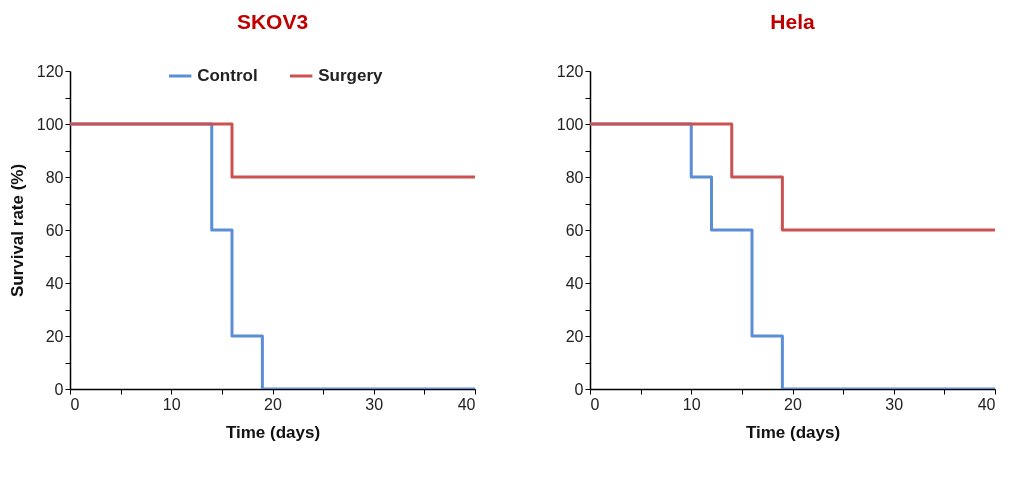 This screenshot has height=498, width=1032. Describe the element at coordinates (17, 230) in the screenshot. I see `y-axis-title: Survival rate (%)` at that location.